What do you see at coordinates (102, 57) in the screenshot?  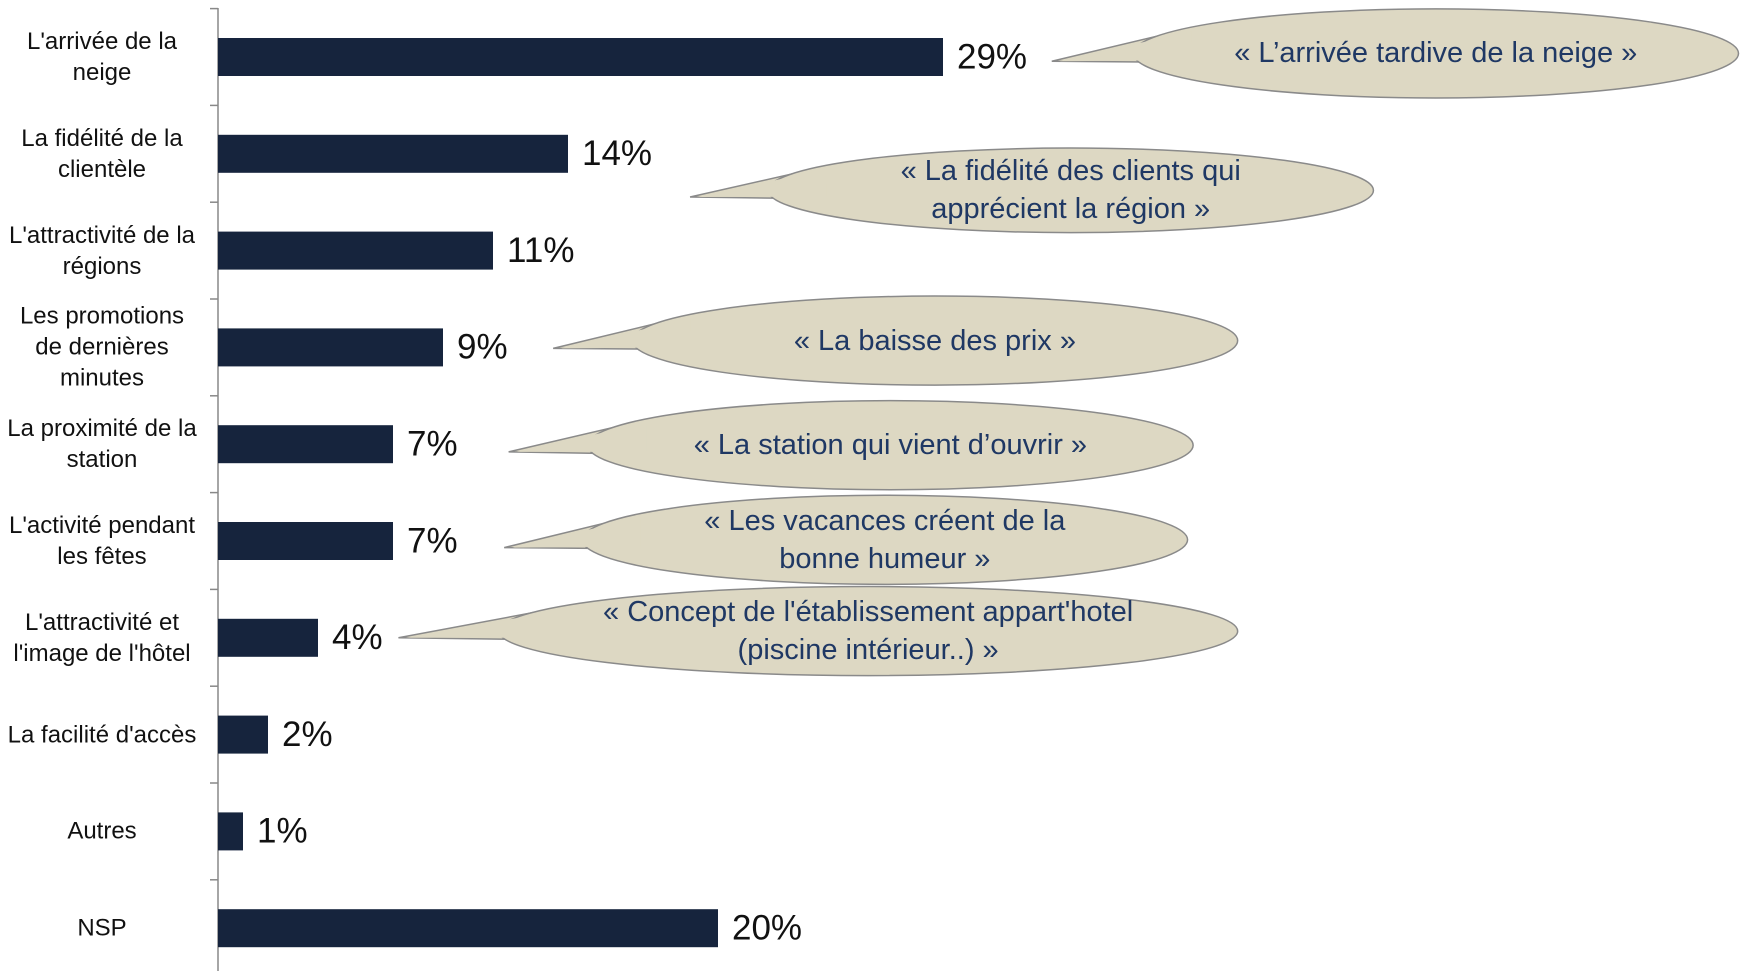 I see `category-label: L'arrivée de la neige` at bounding box center [102, 57].